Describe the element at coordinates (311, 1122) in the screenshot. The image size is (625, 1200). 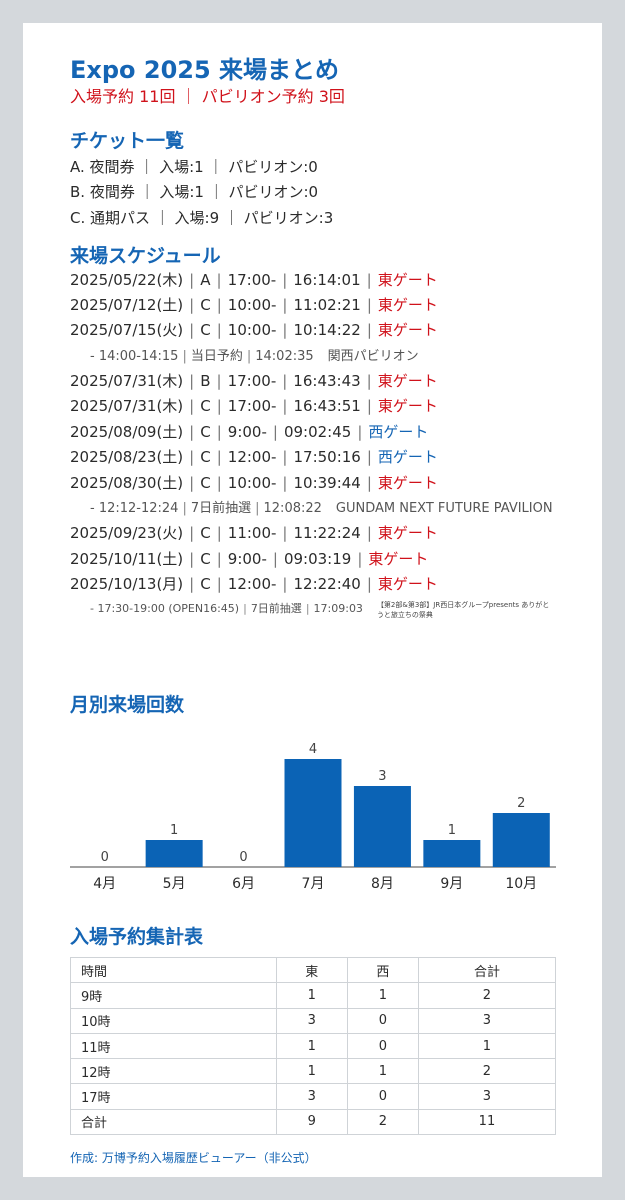
I see `table-cell: 9` at that location.